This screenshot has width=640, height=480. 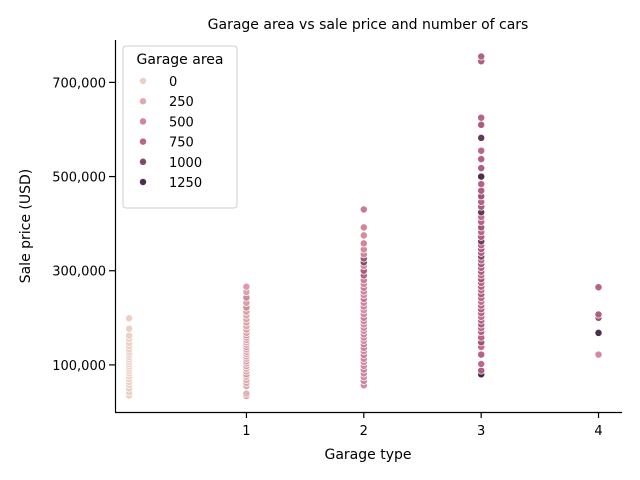 I want to click on y-tick-label: 700,000, so click(x=79, y=83).